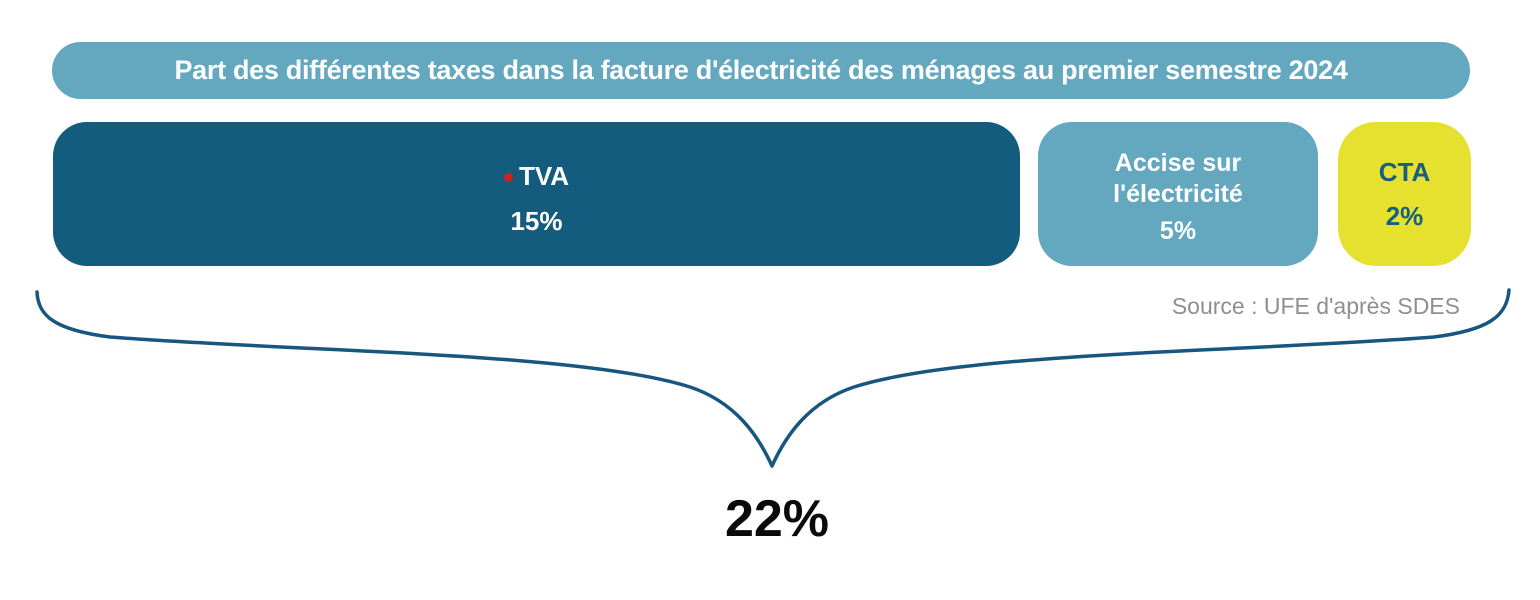 The image size is (1540, 600). What do you see at coordinates (1404, 194) in the screenshot?
I see `segment-cta: CTA 2%` at bounding box center [1404, 194].